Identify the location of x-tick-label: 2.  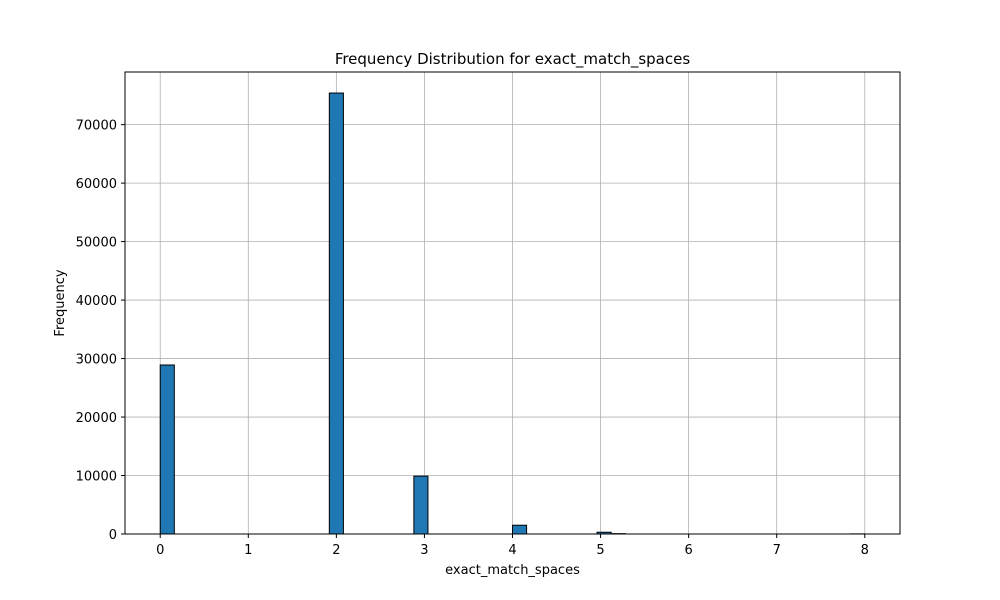
(336, 550).